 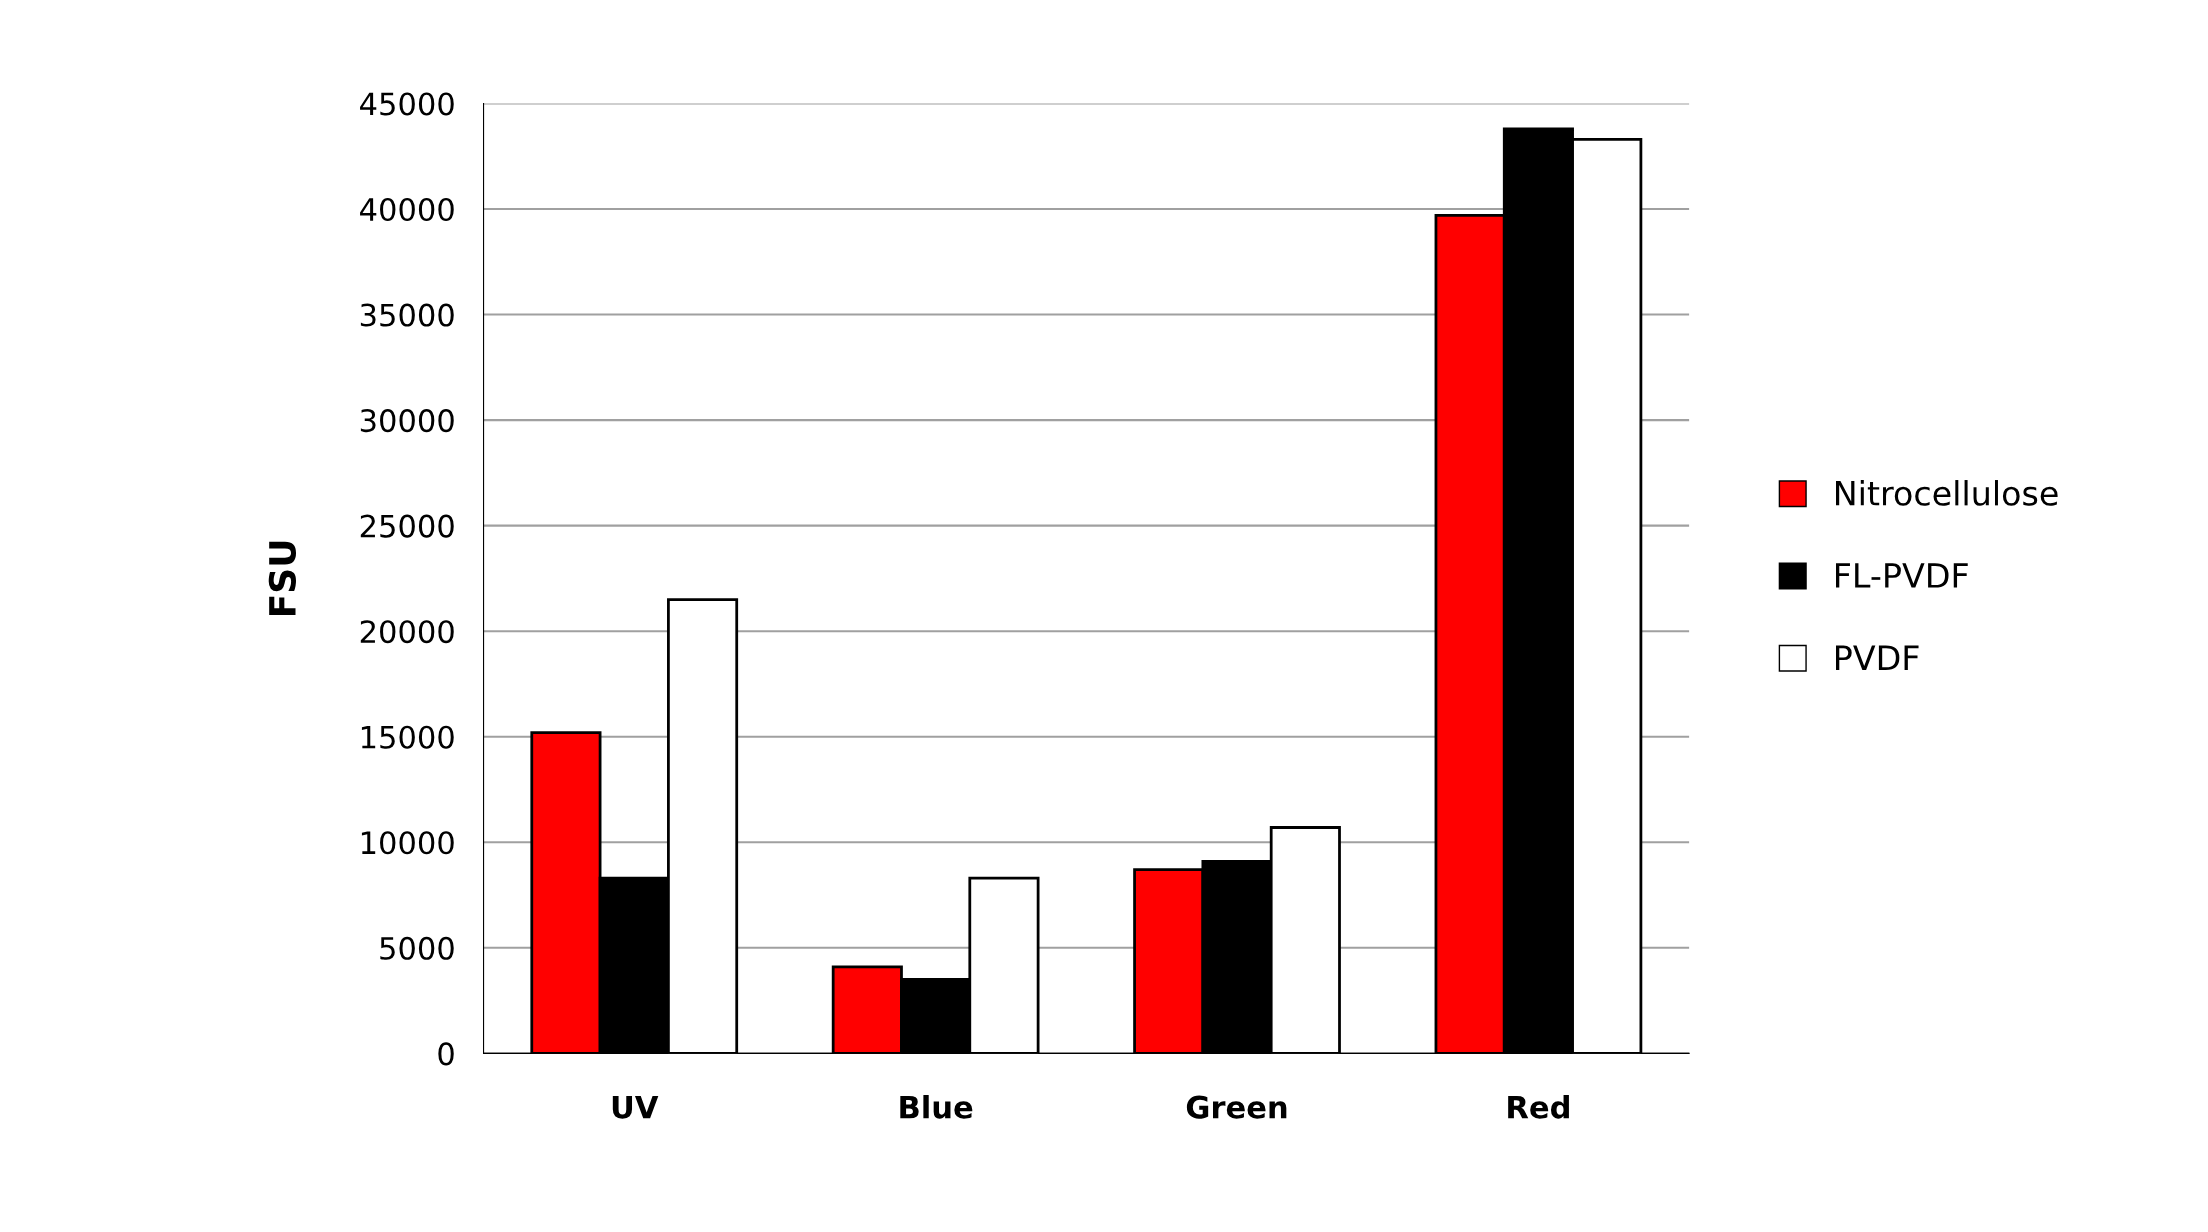 I want to click on x-tick-label: Green, so click(x=1236, y=1107).